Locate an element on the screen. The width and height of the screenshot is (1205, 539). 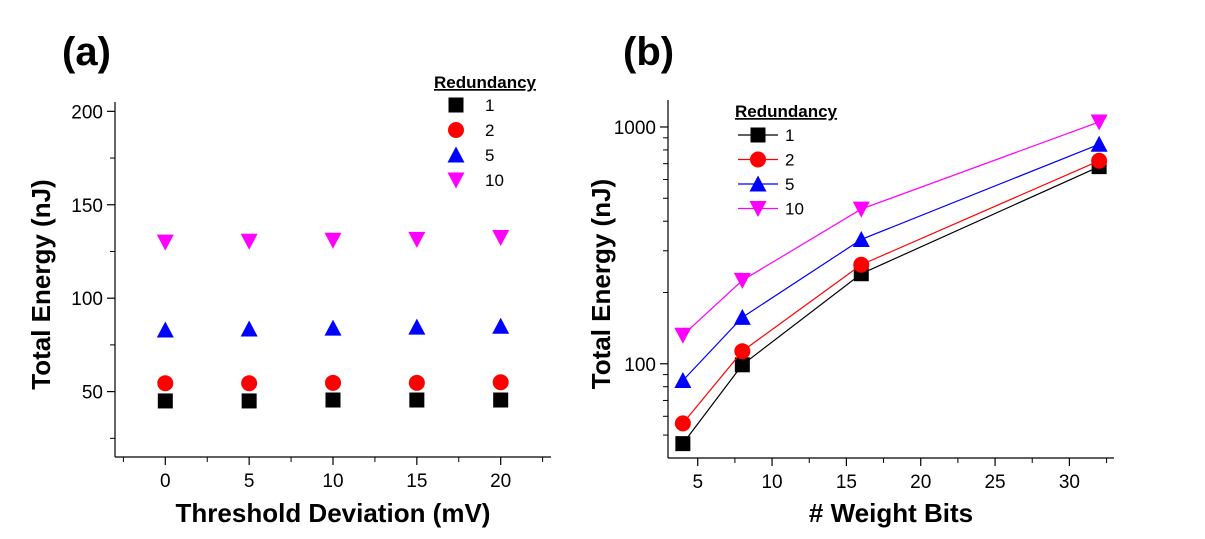
panel-a-legend-label-1: 1 is located at coordinates (489, 105).